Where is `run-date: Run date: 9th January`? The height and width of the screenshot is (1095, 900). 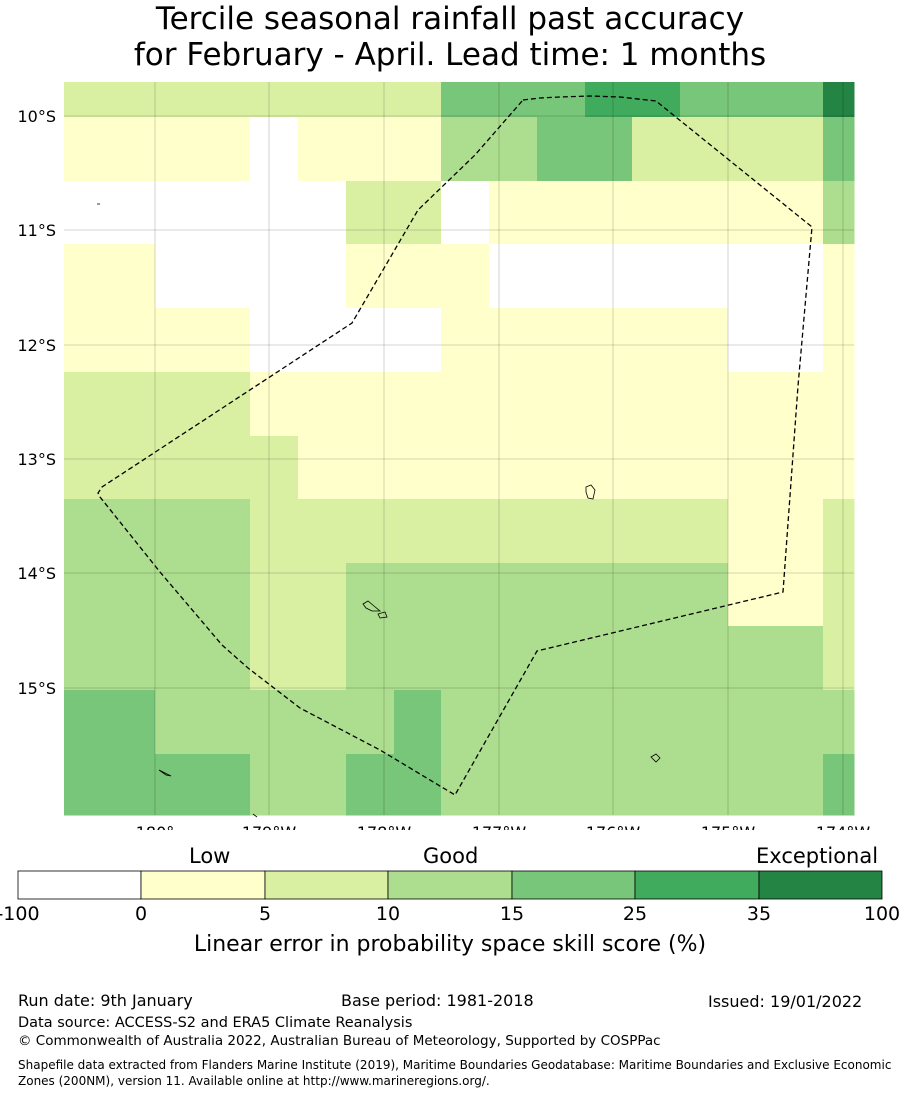
run-date: Run date: 9th January is located at coordinates (105, 1000).